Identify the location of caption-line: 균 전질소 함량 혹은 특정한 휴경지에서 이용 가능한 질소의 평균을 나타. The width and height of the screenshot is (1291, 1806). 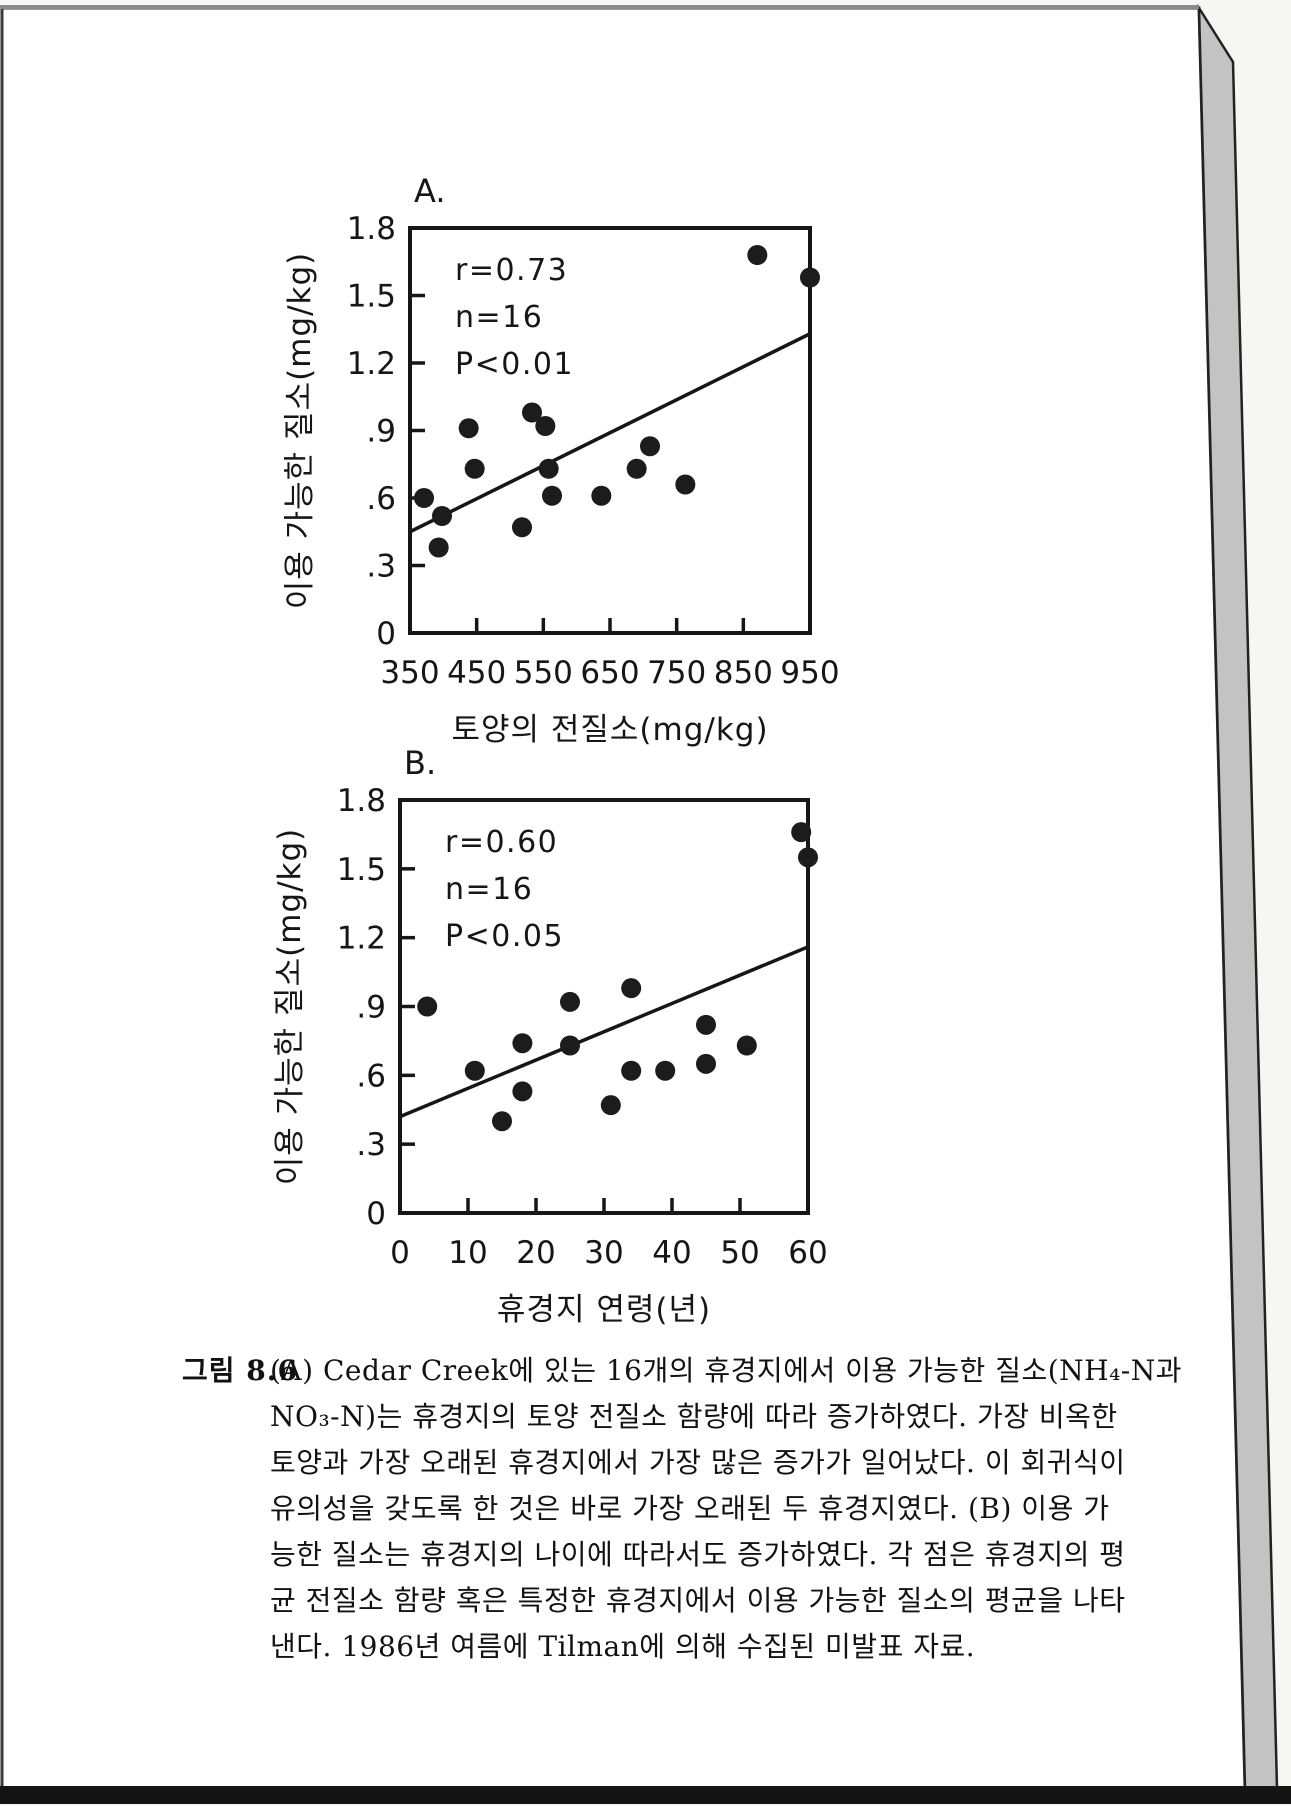
(698, 1600).